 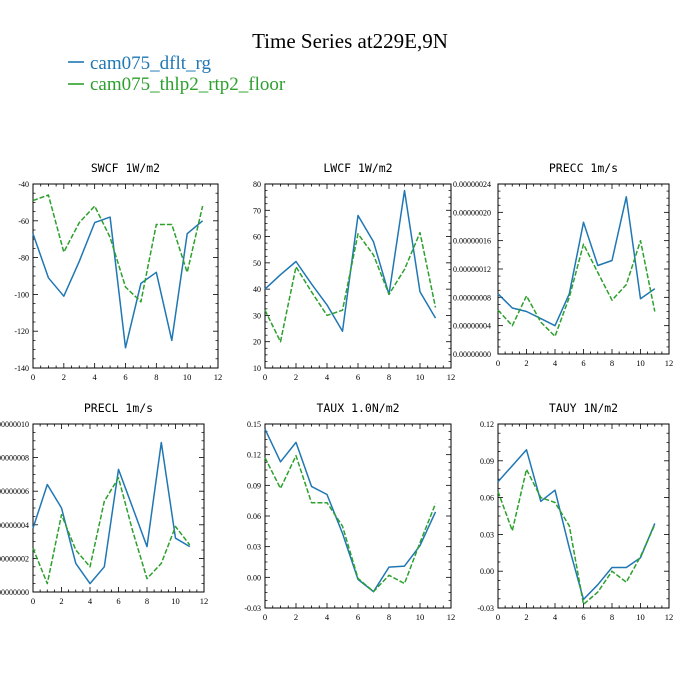 I want to click on chart-title: TAUY 1N/m2, so click(x=583, y=408).